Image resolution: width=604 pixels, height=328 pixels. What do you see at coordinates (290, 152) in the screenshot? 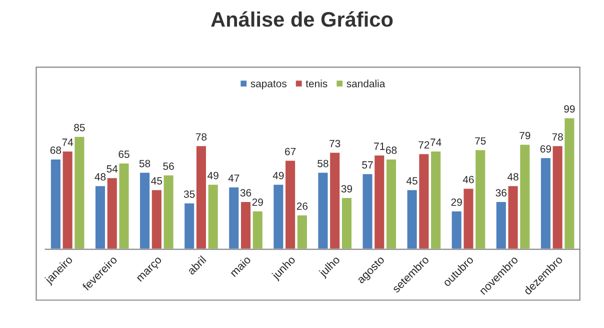
I see `data-label: 67` at bounding box center [290, 152].